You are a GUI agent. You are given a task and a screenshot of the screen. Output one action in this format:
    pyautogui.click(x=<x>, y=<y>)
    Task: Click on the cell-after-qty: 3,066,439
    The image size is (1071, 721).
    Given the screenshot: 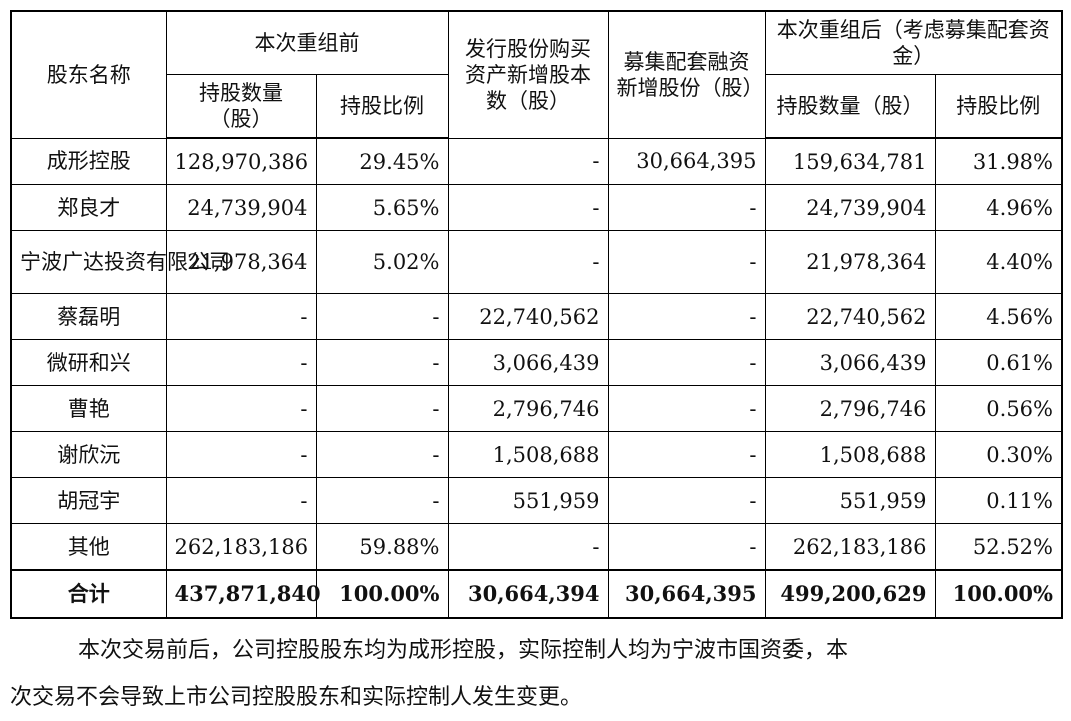 What is the action you would take?
    pyautogui.click(x=850, y=362)
    